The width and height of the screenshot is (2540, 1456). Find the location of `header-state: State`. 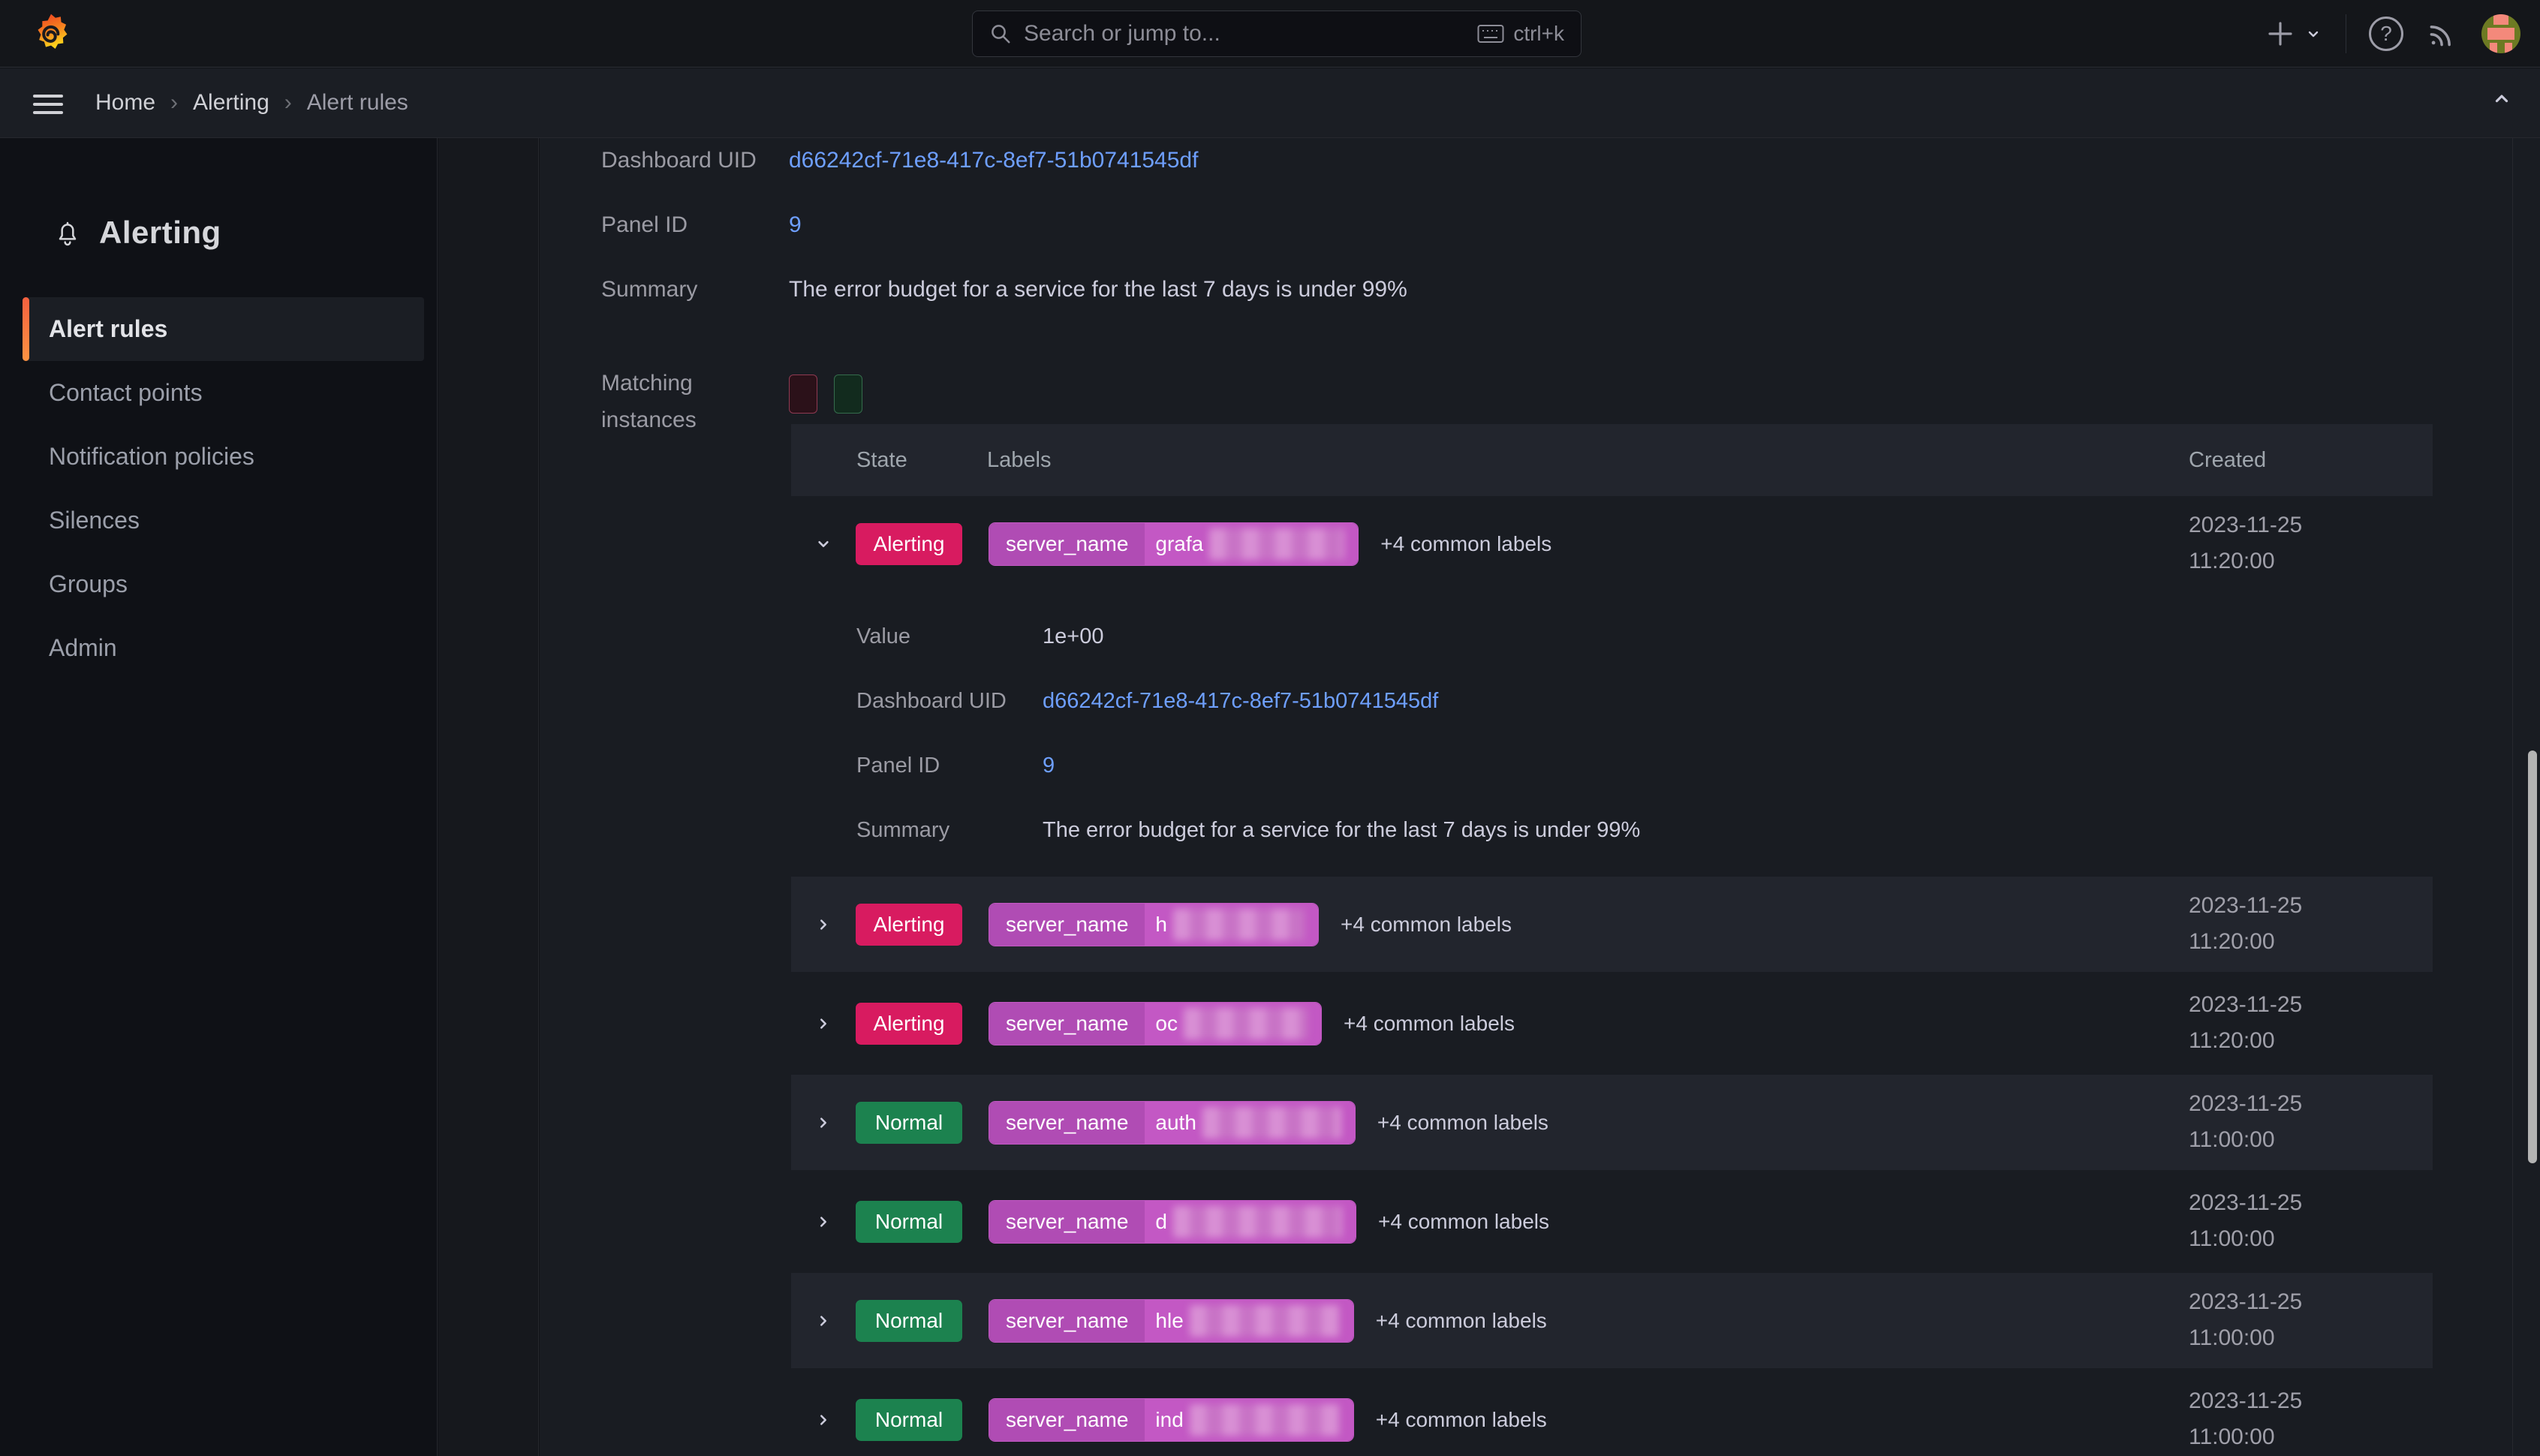

header-state: State is located at coordinates (881, 460).